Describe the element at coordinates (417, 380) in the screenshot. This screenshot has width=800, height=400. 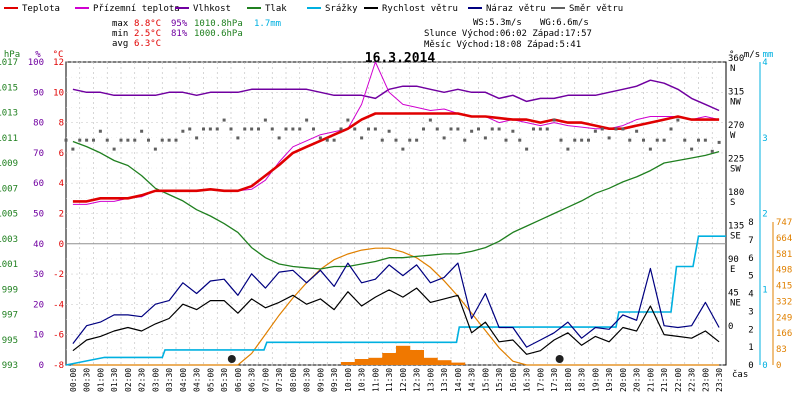
I see `x-axis-tick: 12:30` at that location.